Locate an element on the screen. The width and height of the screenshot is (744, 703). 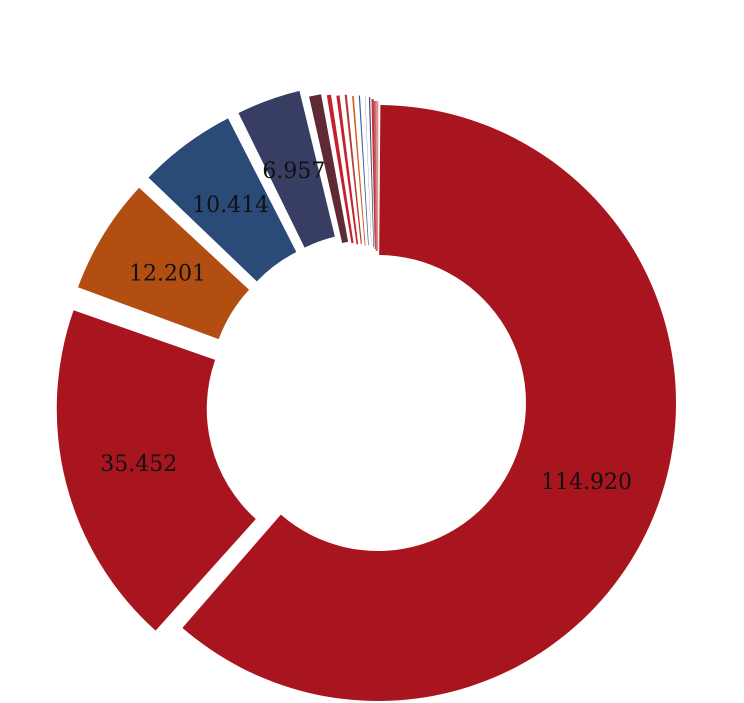
slice-label-3: 12.201 is located at coordinates (167, 274).